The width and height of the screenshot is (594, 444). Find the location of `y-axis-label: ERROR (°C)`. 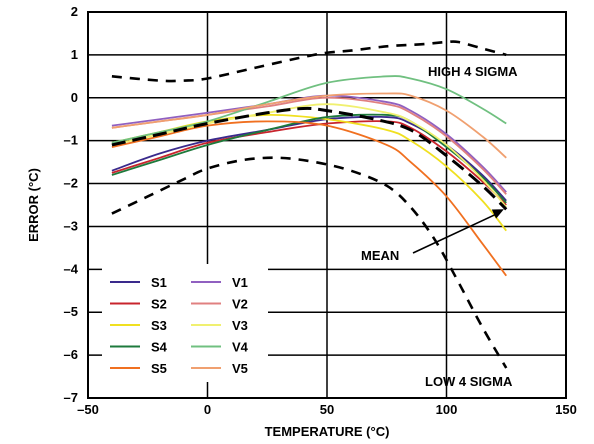

y-axis-label: ERROR (°C) is located at coordinates (33, 205).